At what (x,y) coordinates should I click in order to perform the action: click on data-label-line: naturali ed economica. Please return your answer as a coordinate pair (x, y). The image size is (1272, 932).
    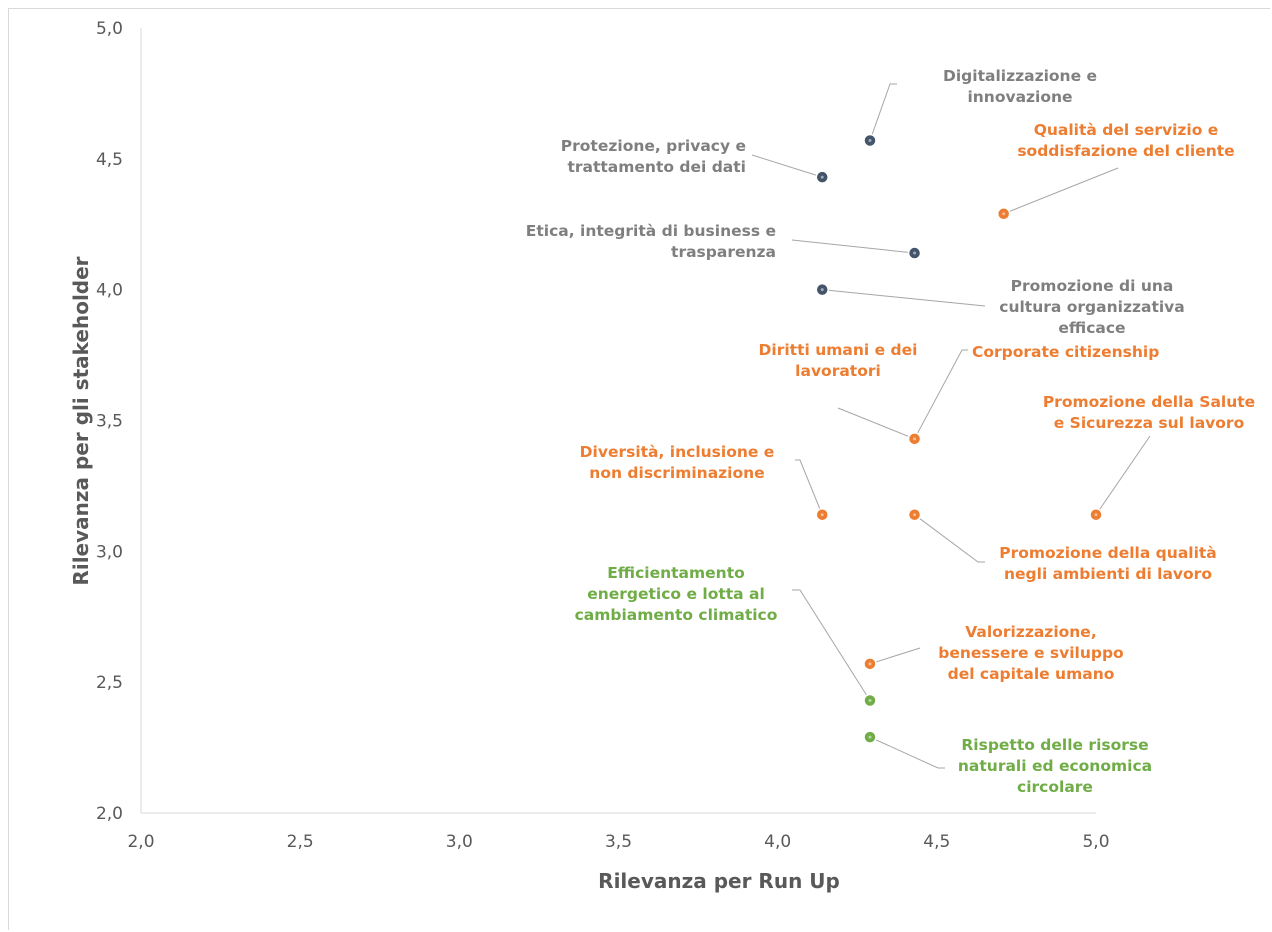
    Looking at the image, I should click on (1055, 766).